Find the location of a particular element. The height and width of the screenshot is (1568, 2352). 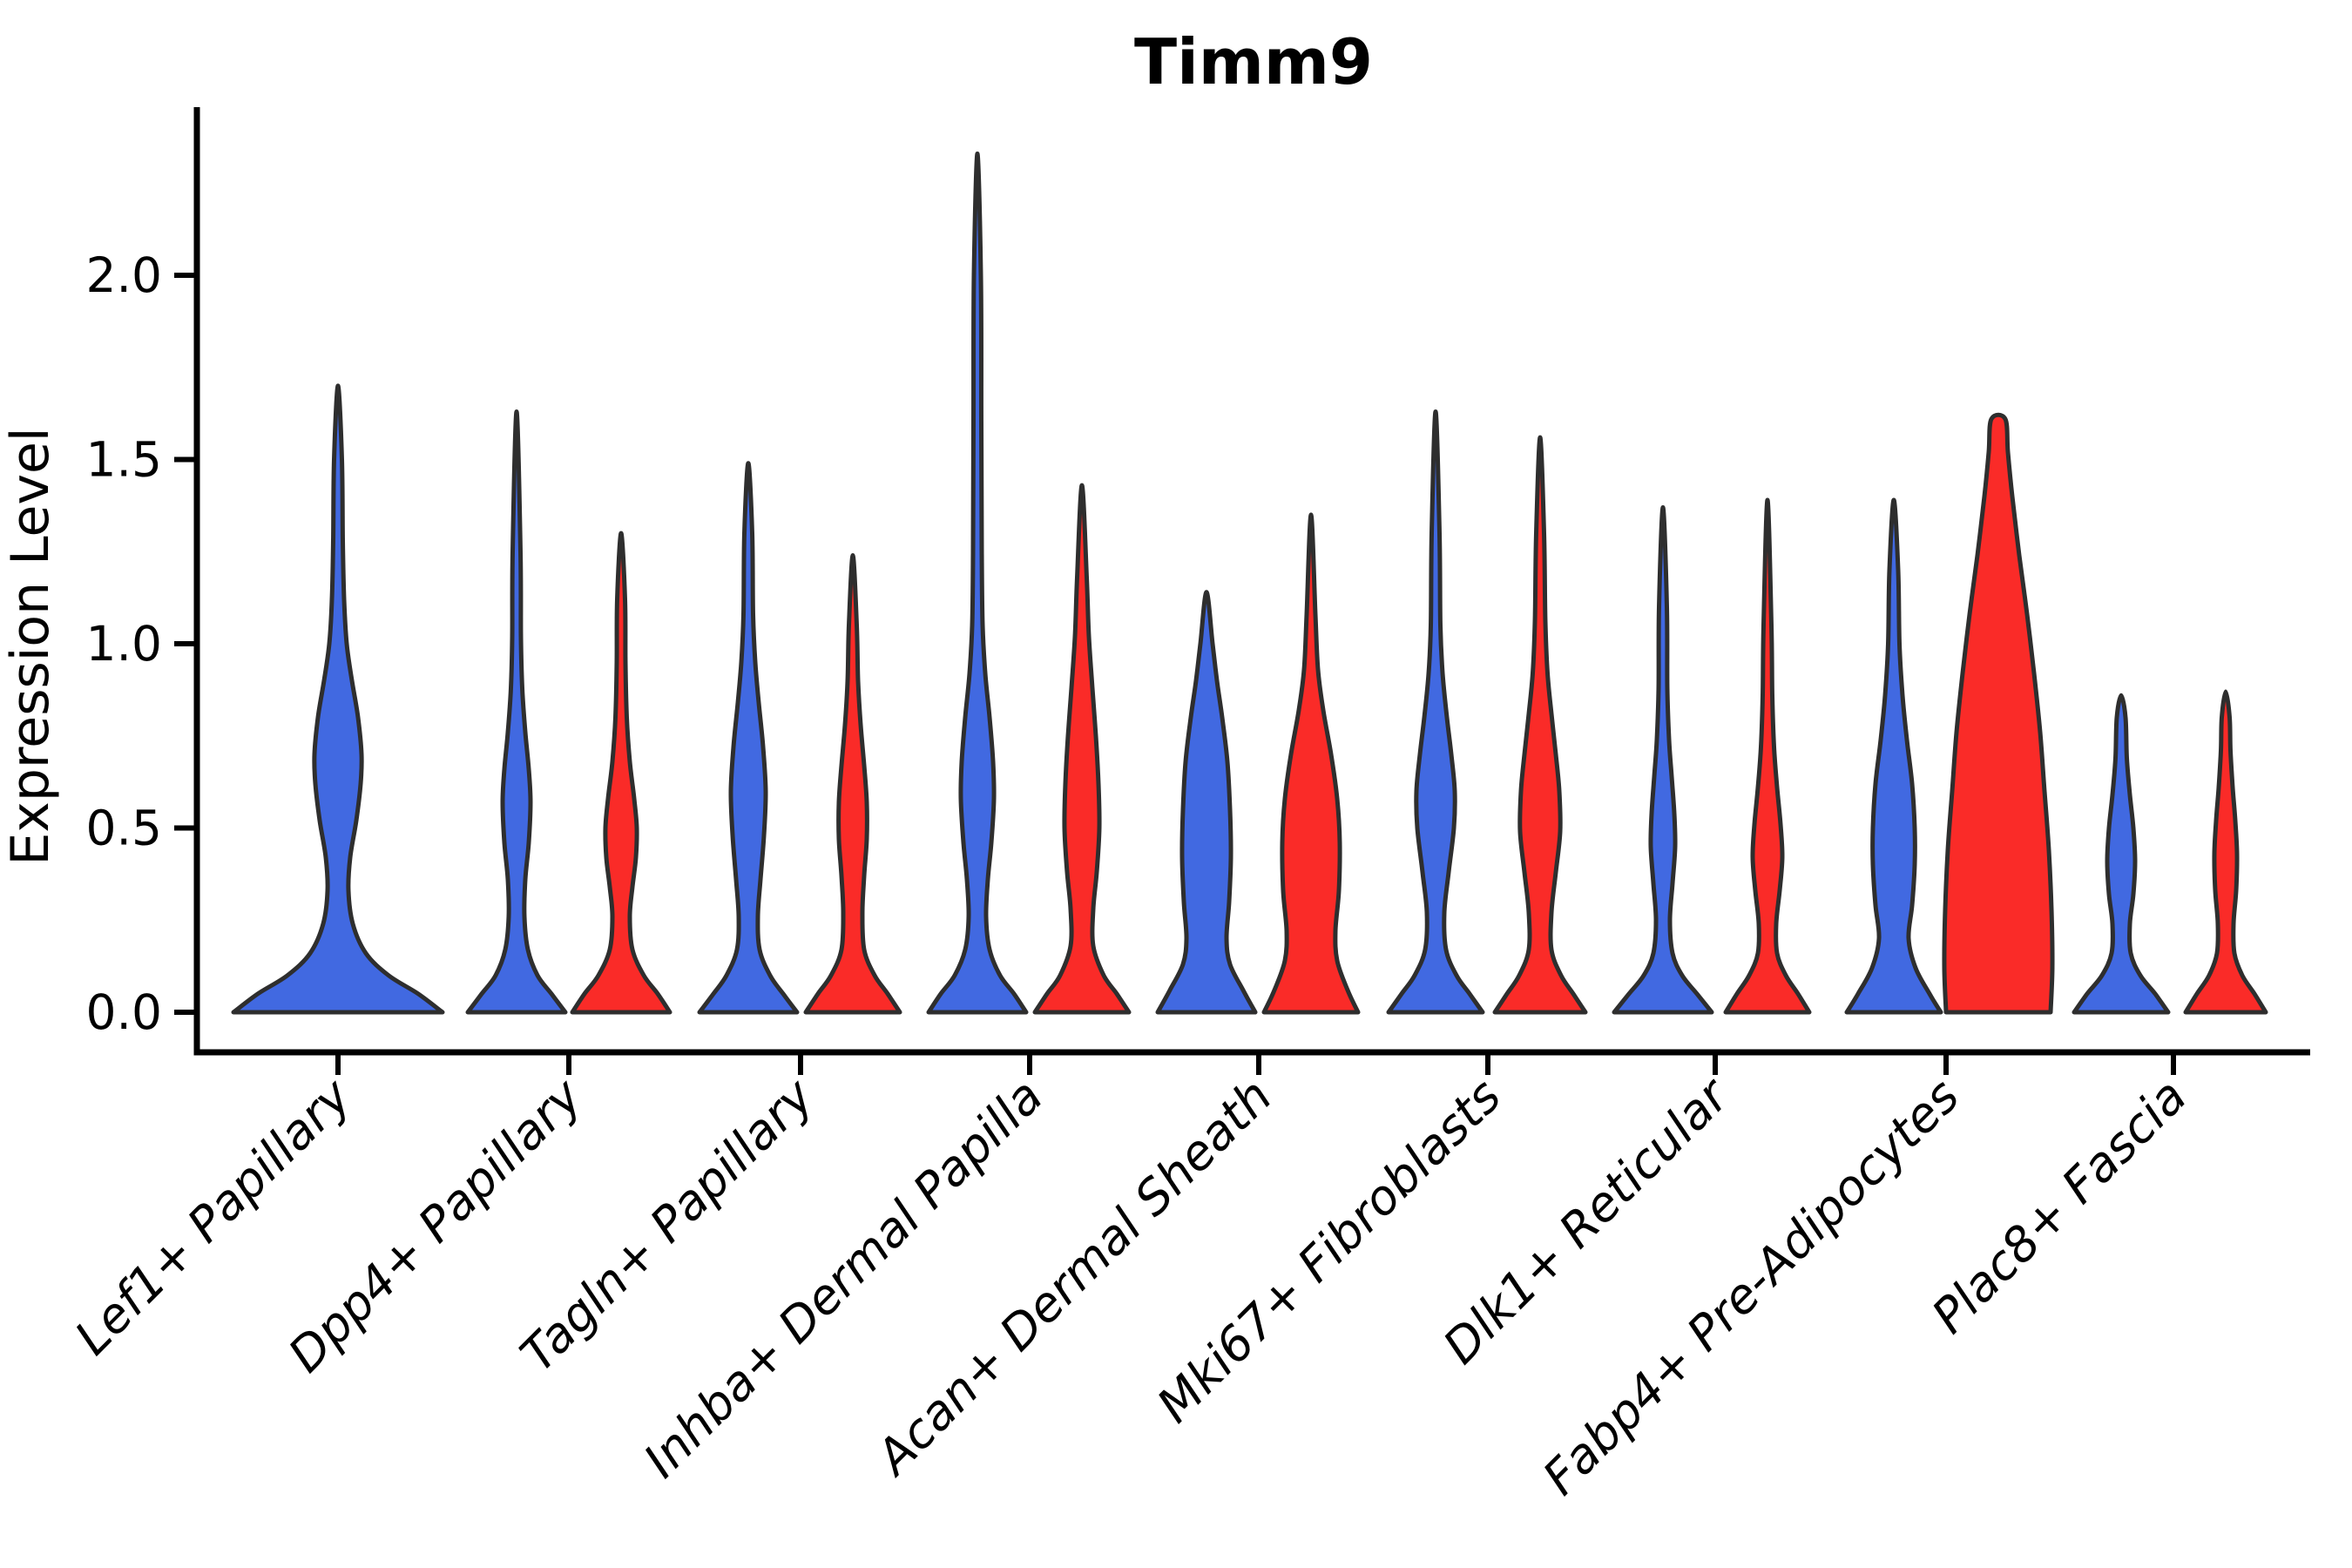

violin-dlk1-reticular-blue is located at coordinates (1663, 760).